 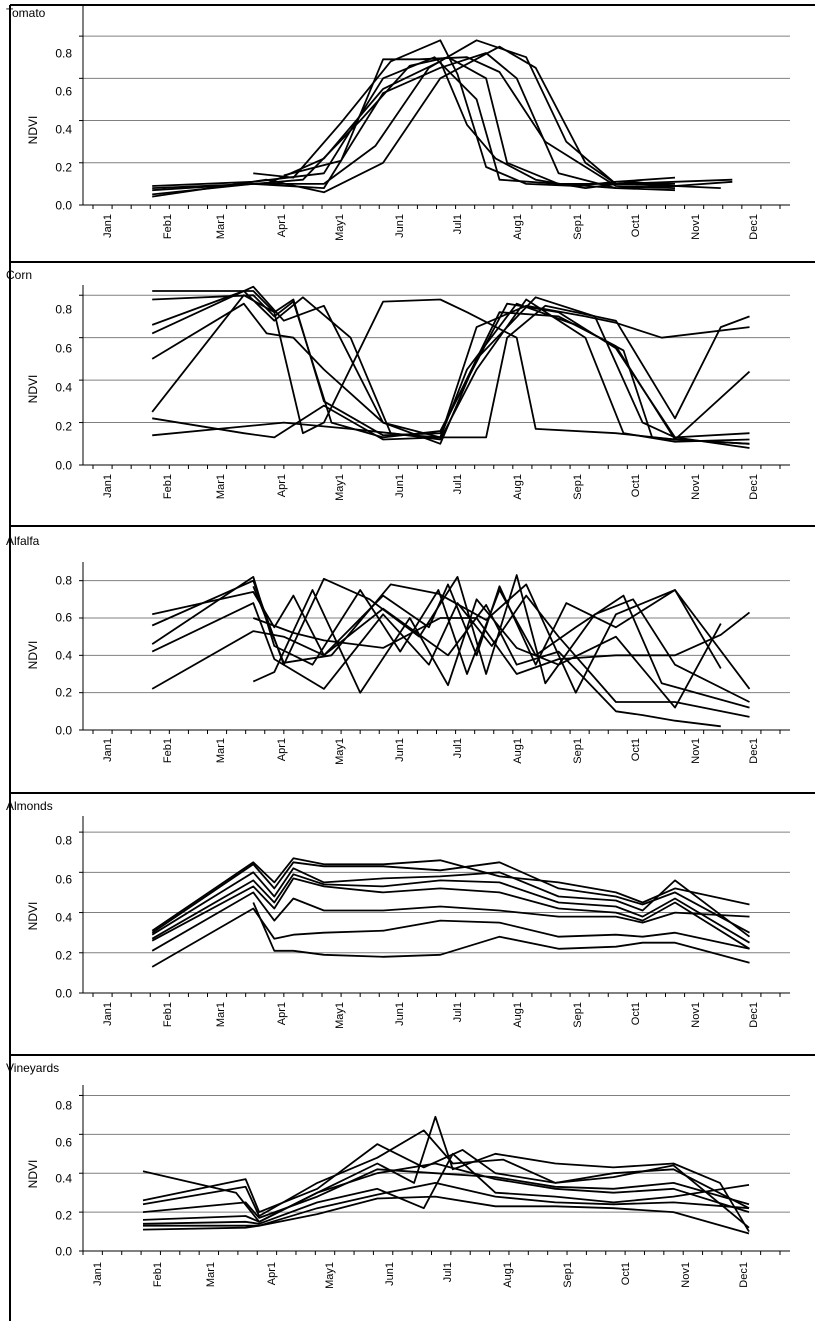 I want to click on y-tick-label: 0.8, so click(x=63, y=841).